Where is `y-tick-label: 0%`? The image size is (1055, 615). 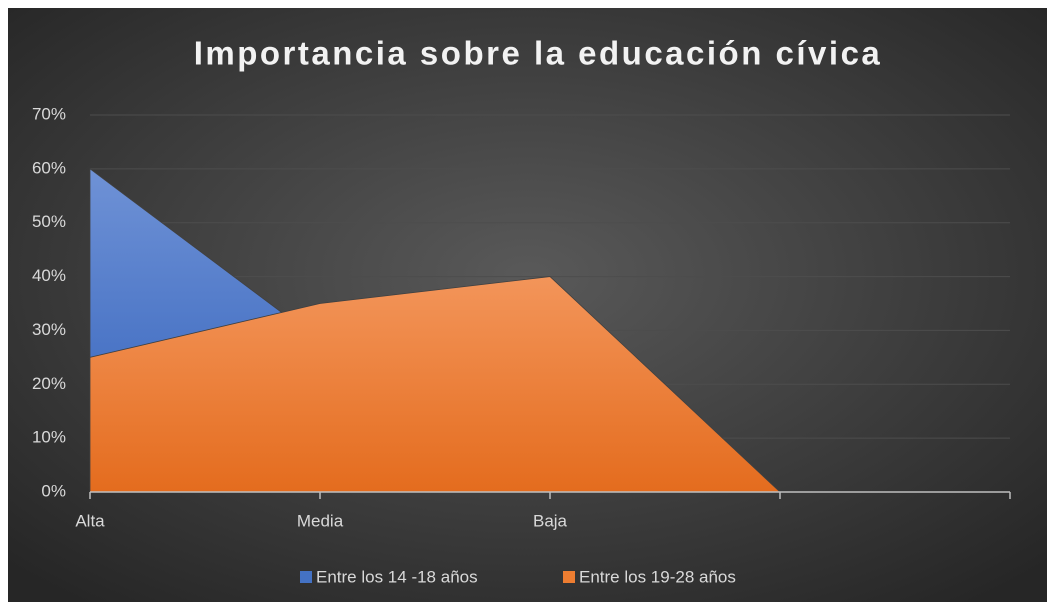 y-tick-label: 0% is located at coordinates (53, 490).